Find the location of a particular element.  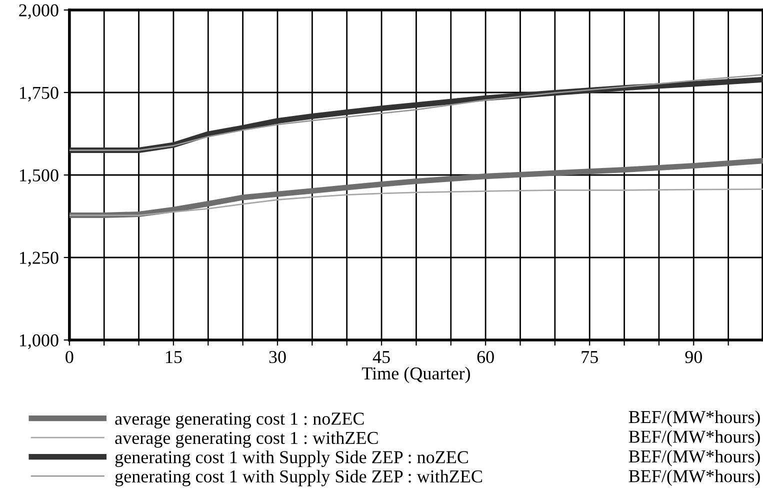

x-tick-label: 60 is located at coordinates (485, 357).